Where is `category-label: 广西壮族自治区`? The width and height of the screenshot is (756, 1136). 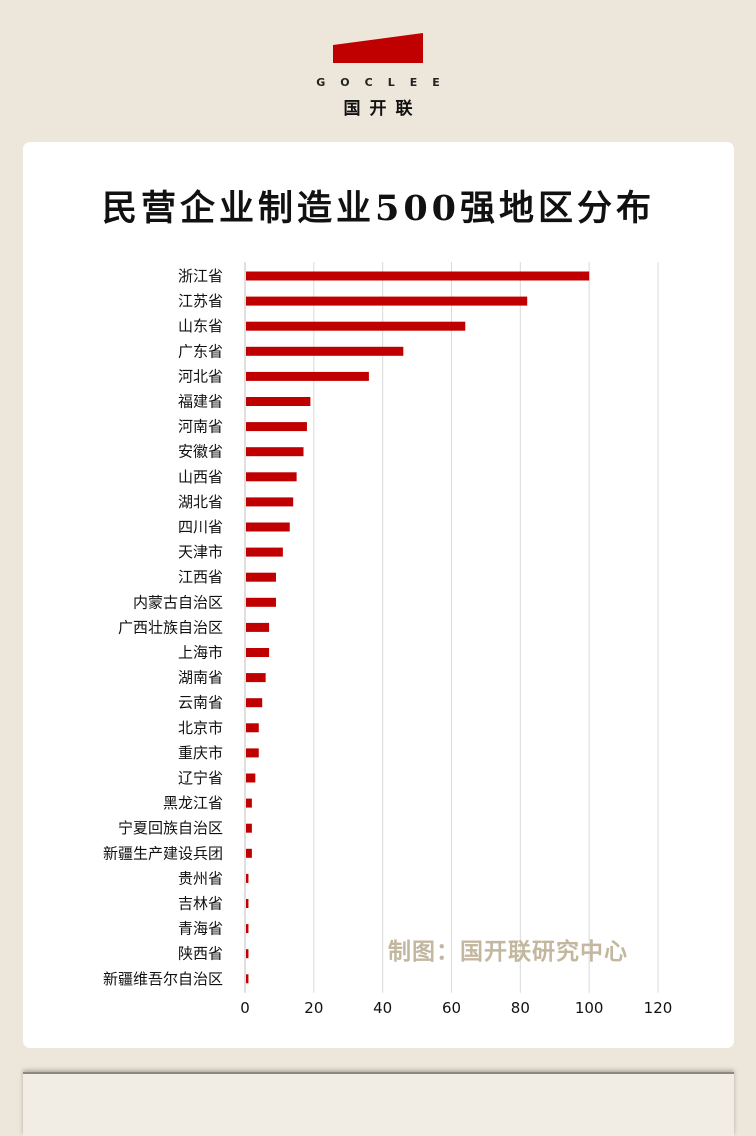 category-label: 广西壮族自治区 is located at coordinates (170, 627).